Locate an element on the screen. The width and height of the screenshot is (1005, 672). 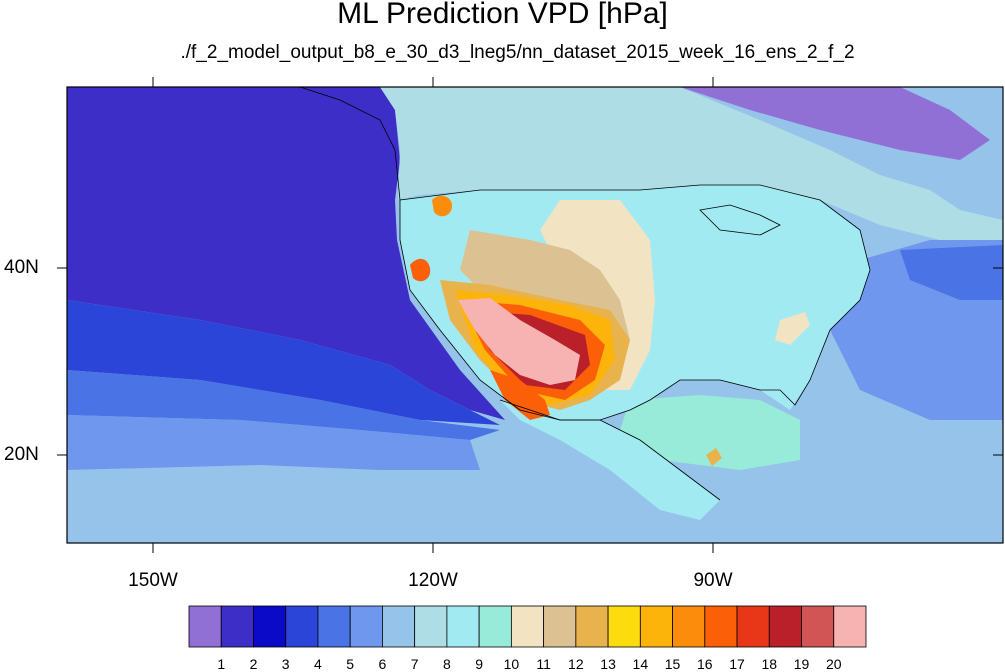
colorbar-label: 11 is located at coordinates (543, 664).